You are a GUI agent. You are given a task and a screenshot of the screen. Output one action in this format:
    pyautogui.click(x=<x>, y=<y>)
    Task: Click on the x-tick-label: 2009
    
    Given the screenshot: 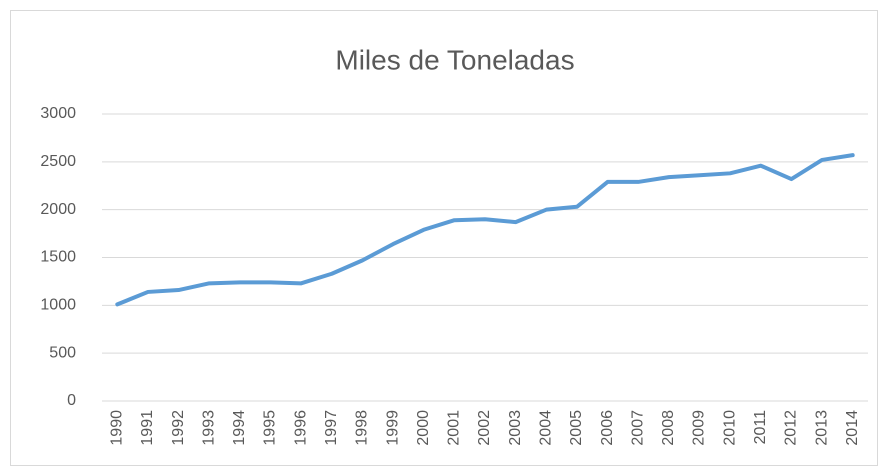 What is the action you would take?
    pyautogui.click(x=699, y=428)
    